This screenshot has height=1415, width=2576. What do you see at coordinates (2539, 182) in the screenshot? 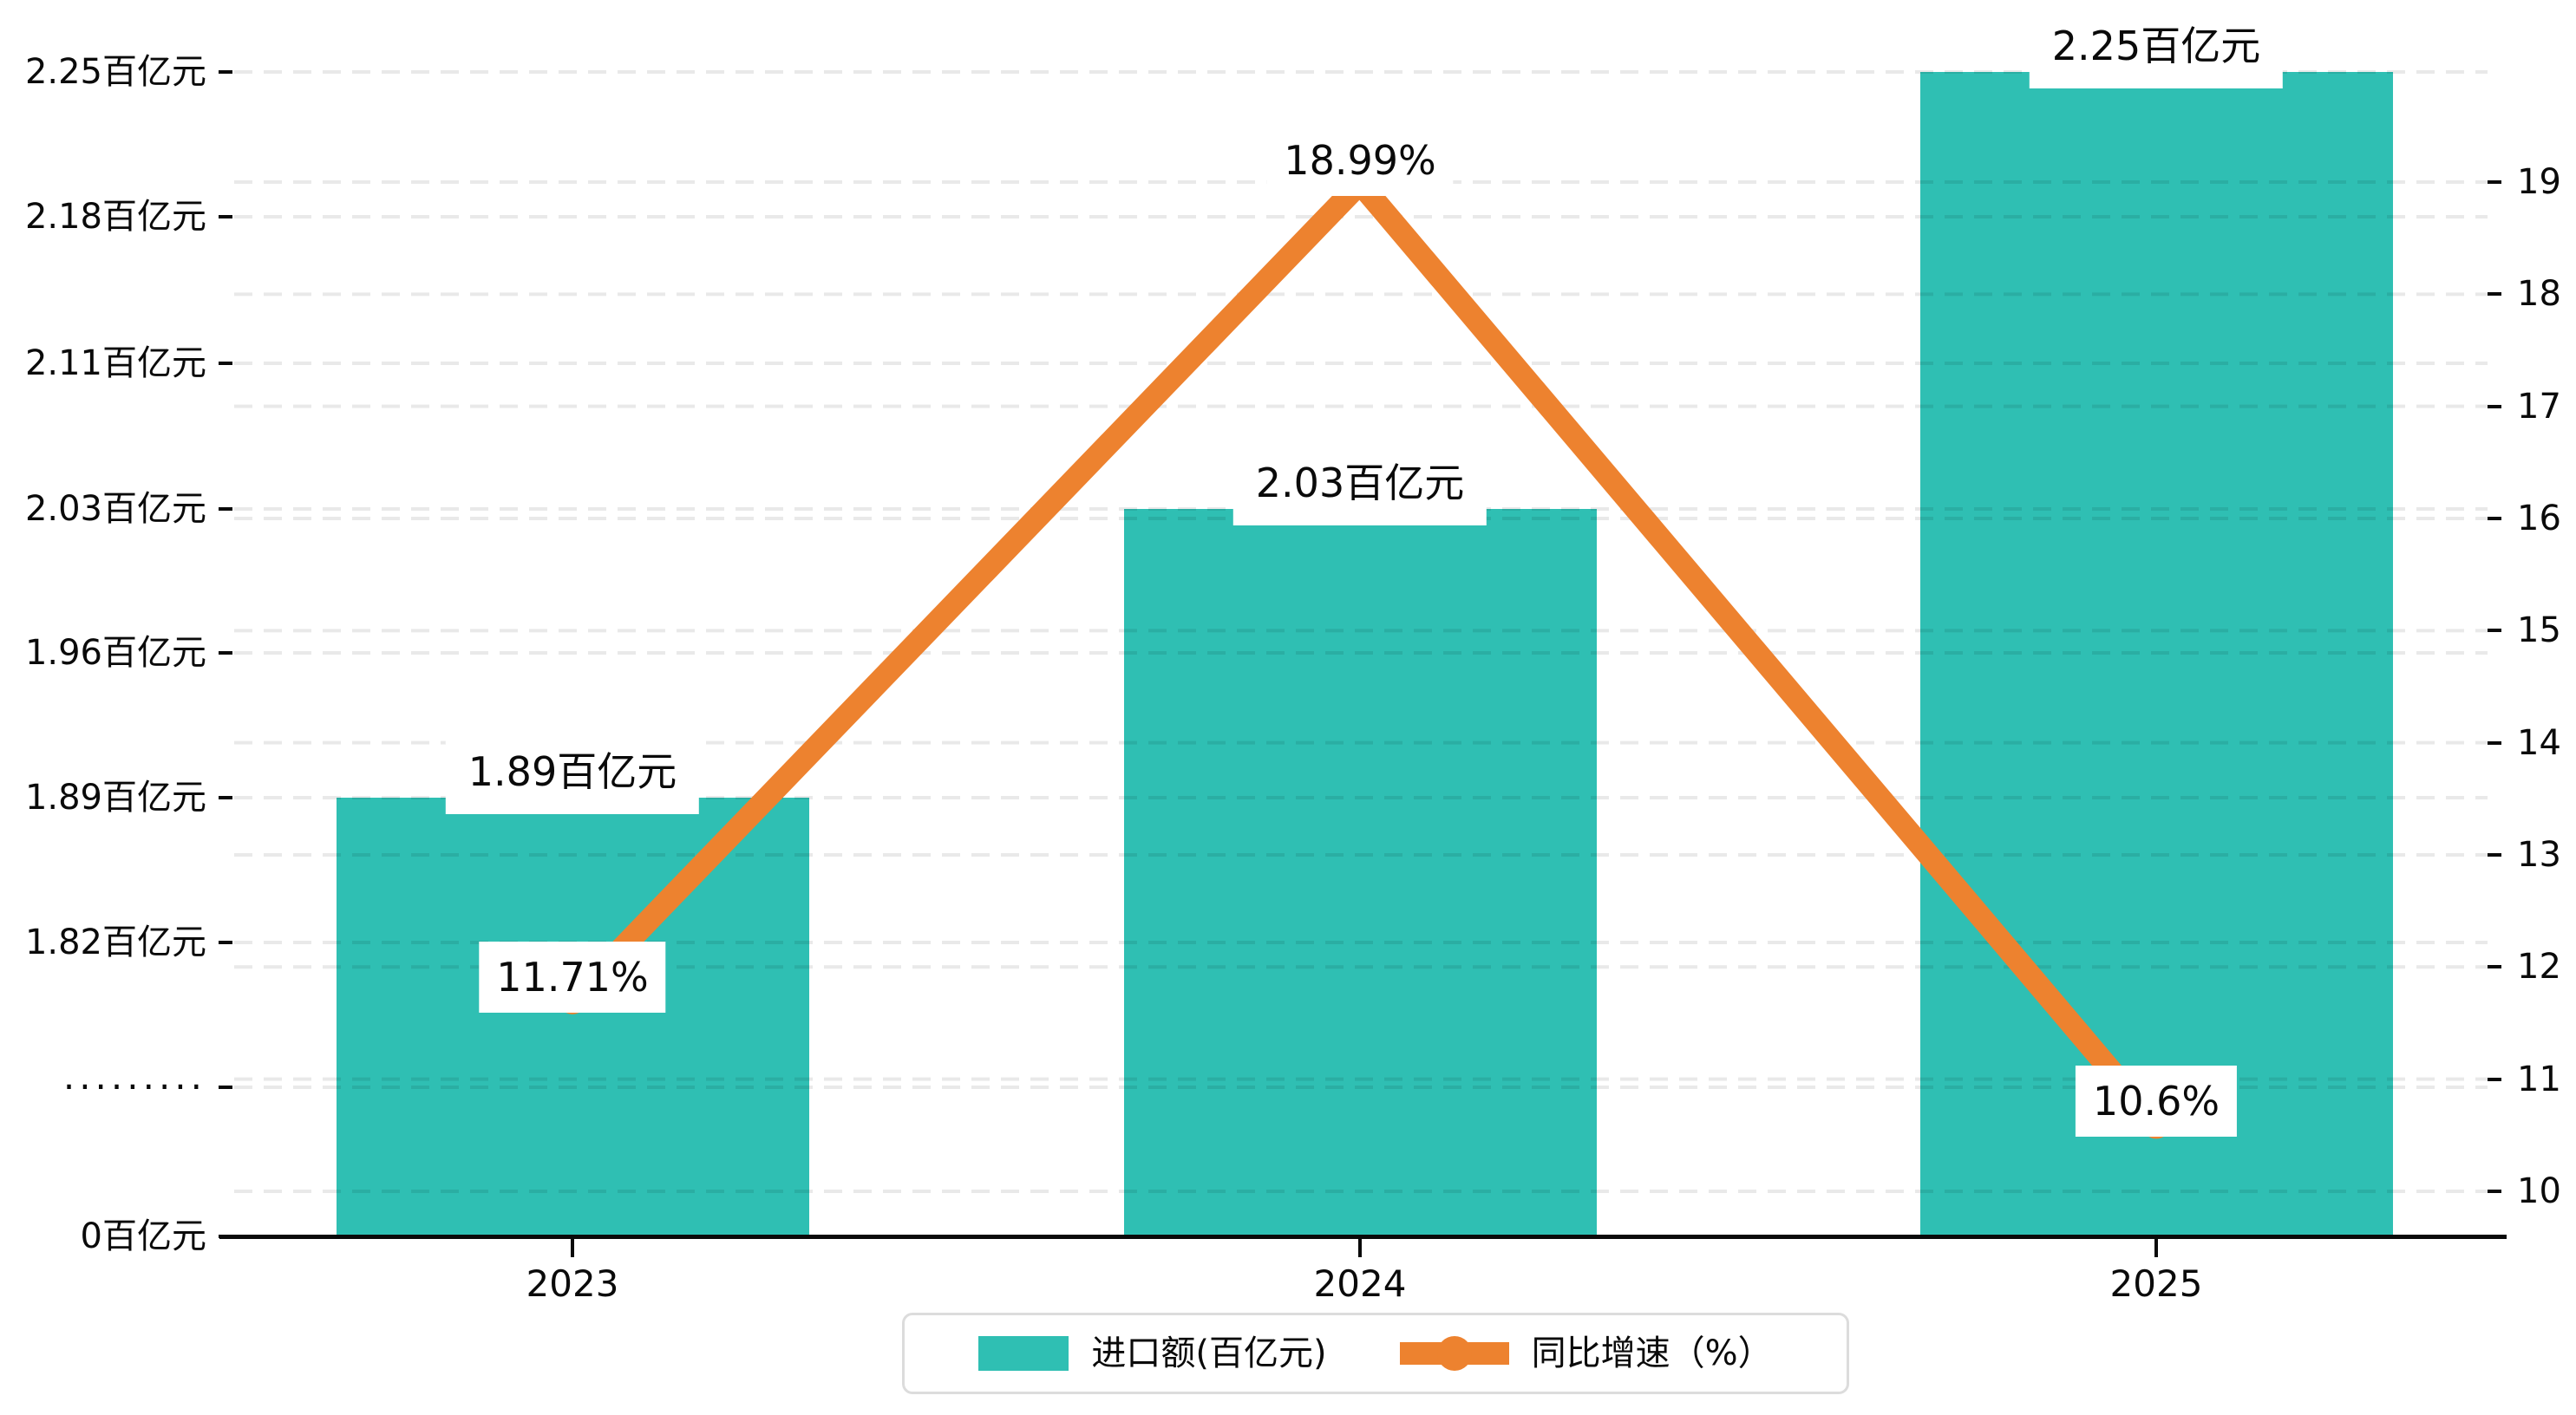
I see `right-axis-tick-label: 19` at bounding box center [2539, 182].